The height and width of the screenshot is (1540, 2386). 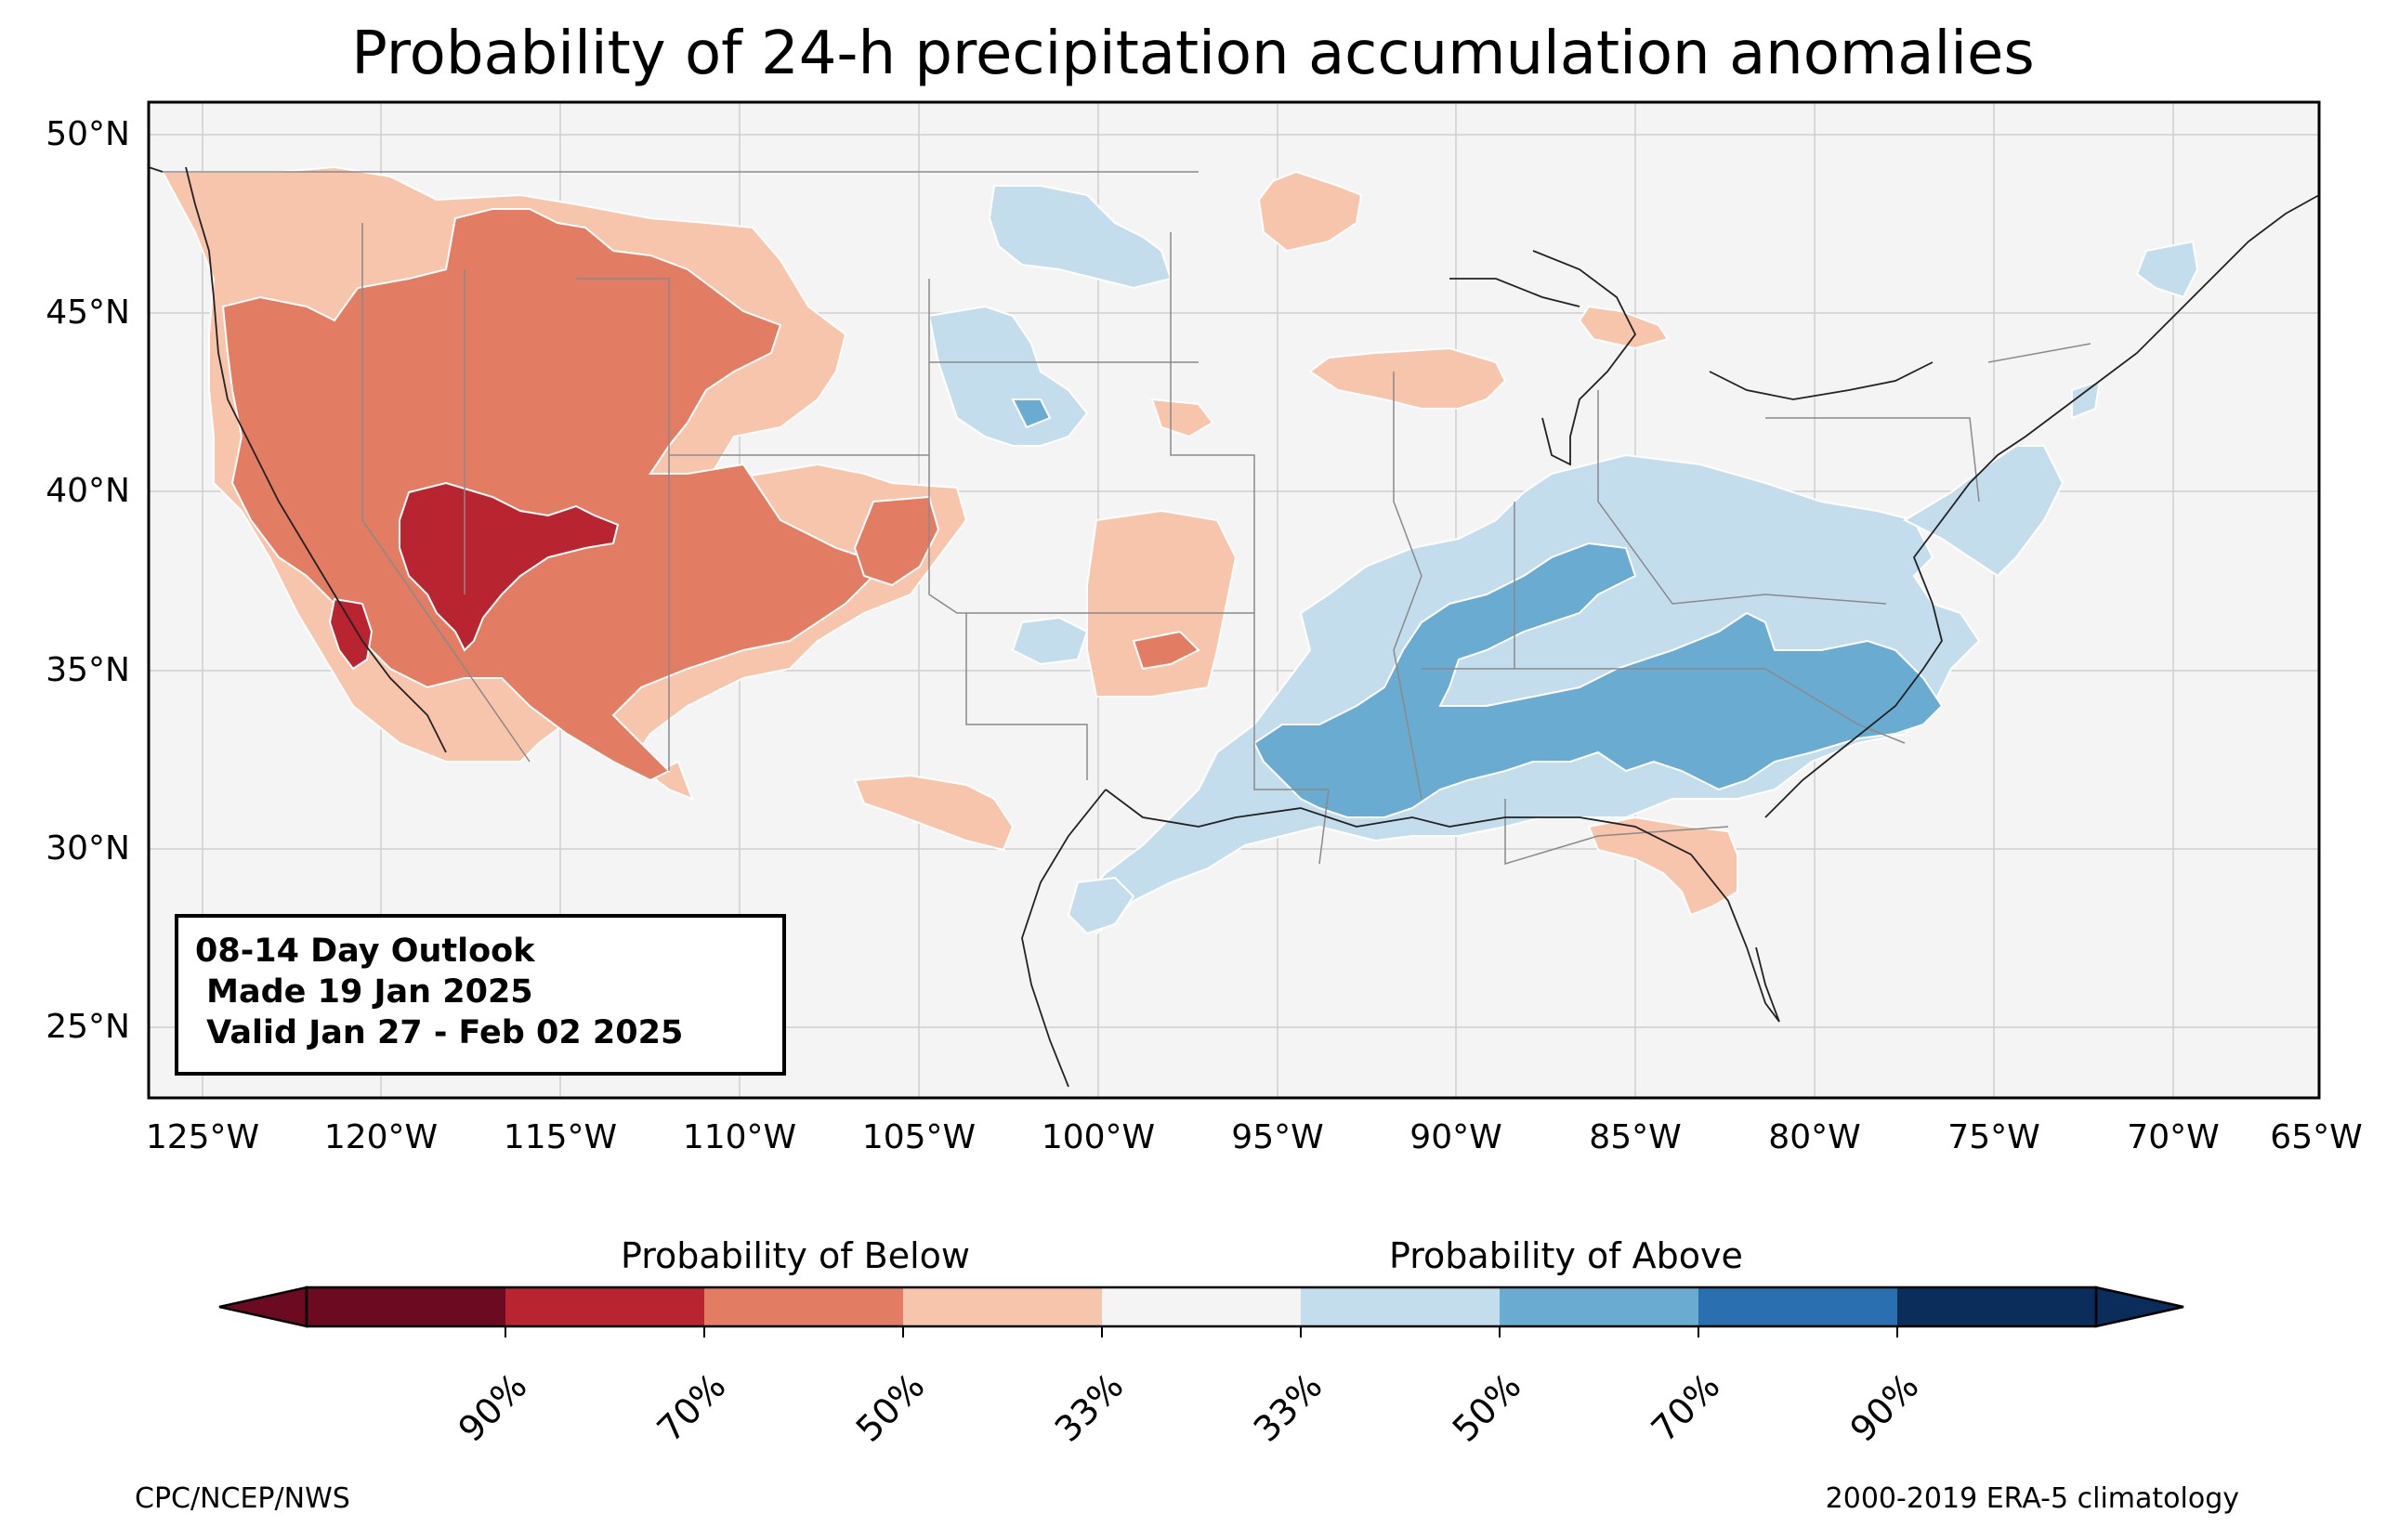 I want to click on outlook-period: 08-14 Day Outlook, so click(x=365, y=951).